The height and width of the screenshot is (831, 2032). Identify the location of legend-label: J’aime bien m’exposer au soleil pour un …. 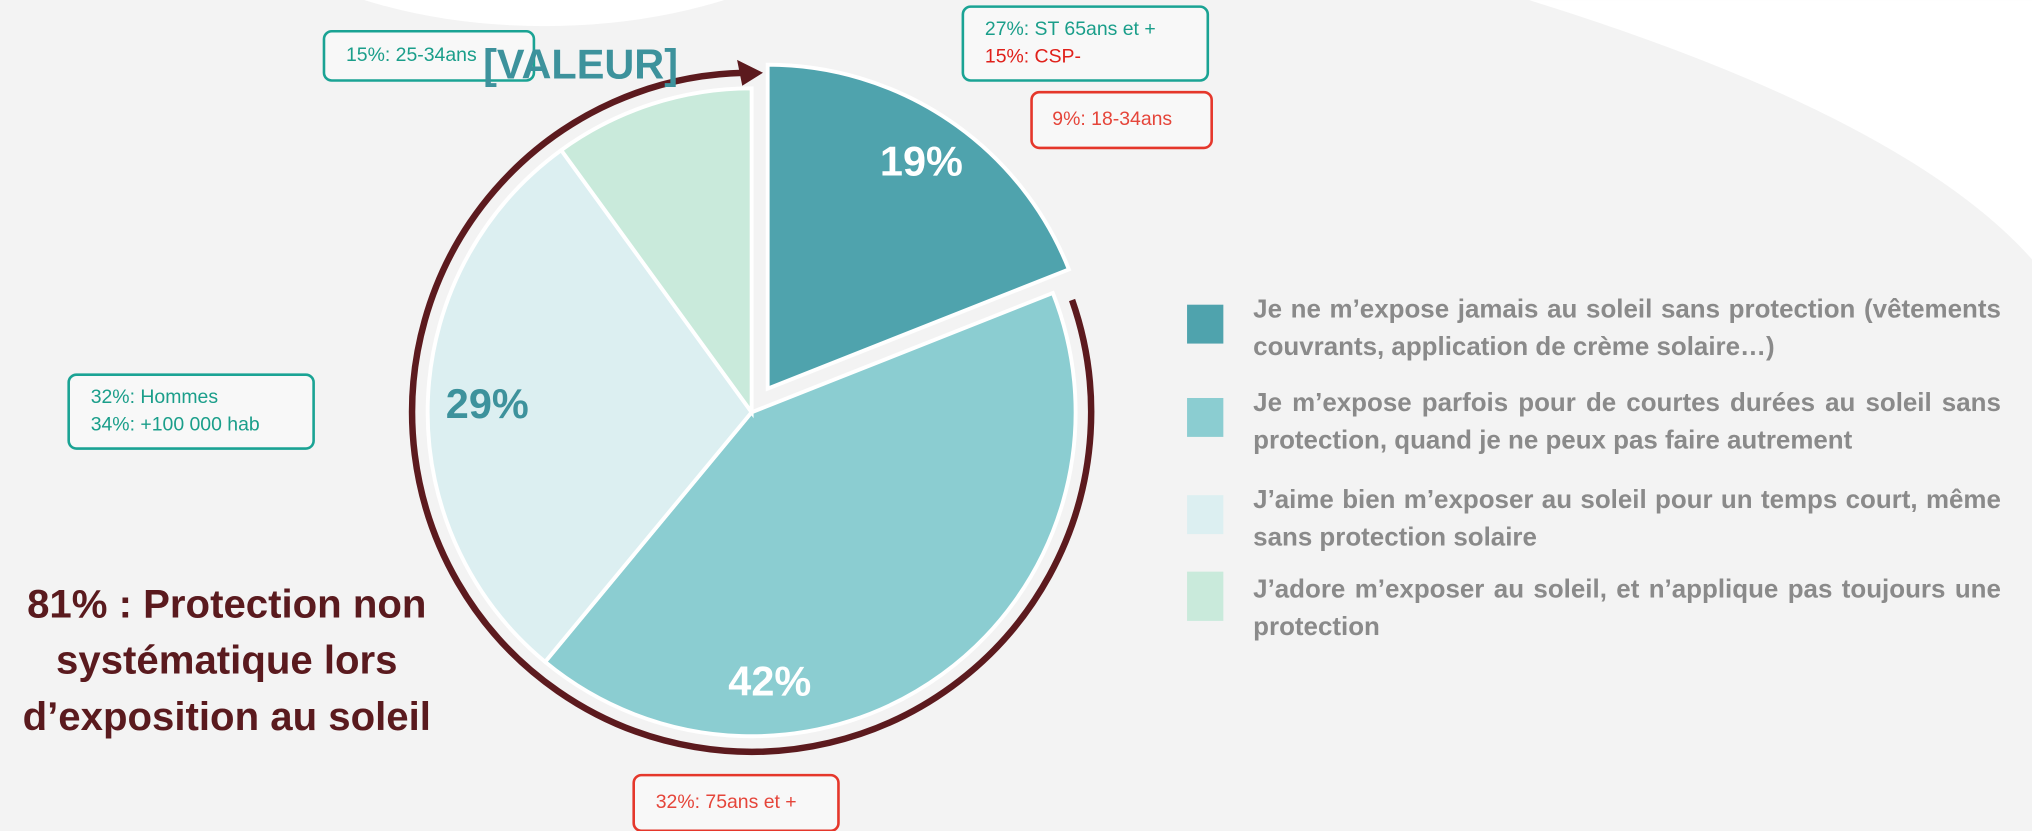
(1627, 519).